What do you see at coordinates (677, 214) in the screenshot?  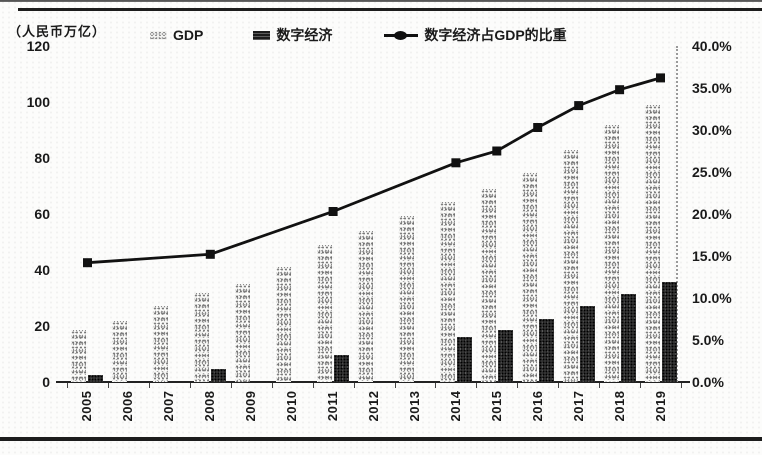 I see `right-axis-line` at bounding box center [677, 214].